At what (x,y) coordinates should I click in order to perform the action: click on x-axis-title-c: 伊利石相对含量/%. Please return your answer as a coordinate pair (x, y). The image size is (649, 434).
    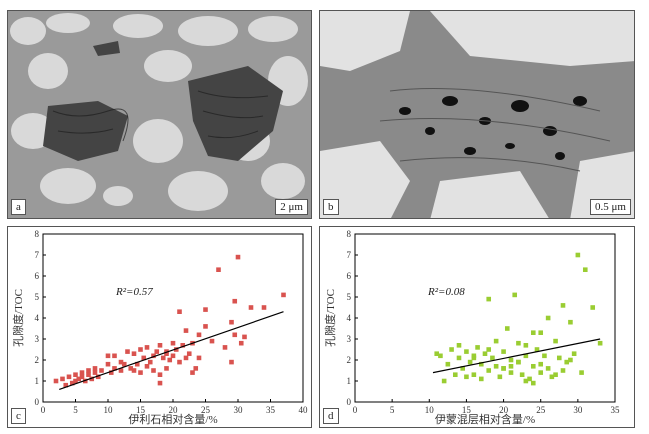
    Looking at the image, I should click on (172, 419).